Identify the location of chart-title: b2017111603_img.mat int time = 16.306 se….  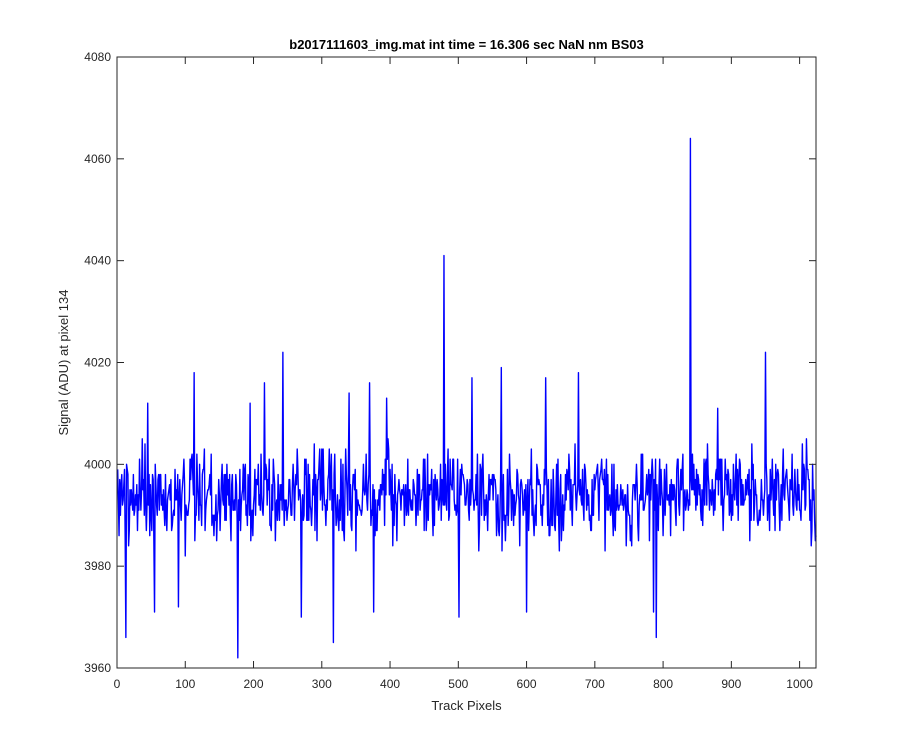
(466, 44).